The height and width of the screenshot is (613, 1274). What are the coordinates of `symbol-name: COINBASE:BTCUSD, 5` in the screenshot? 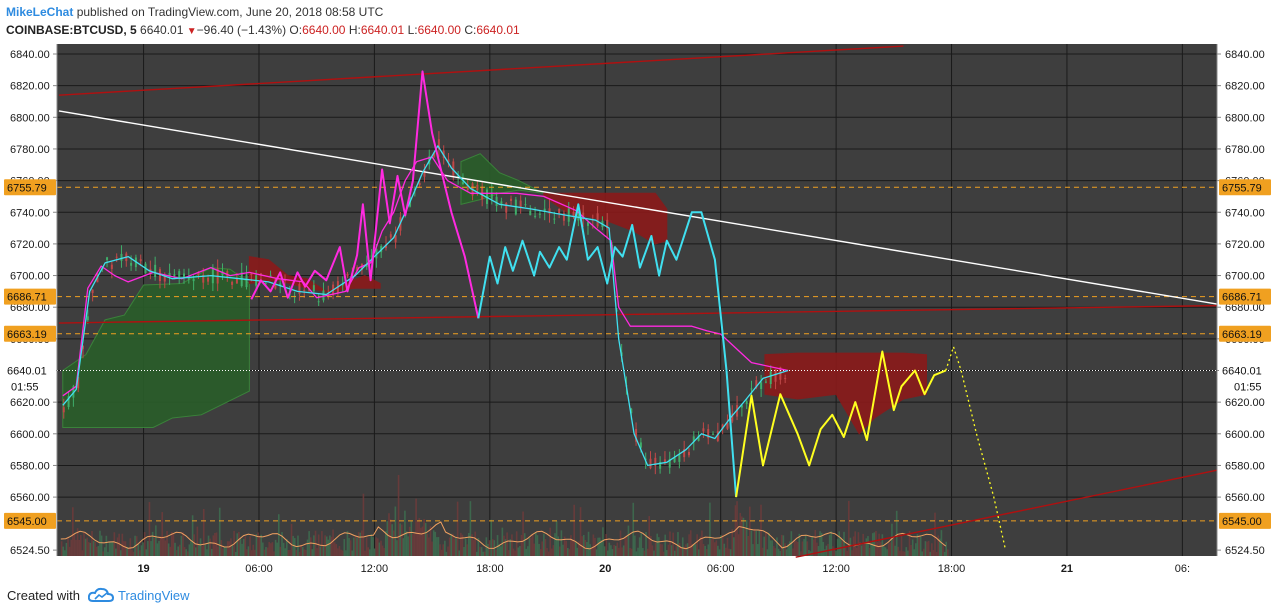 It's located at (71, 30).